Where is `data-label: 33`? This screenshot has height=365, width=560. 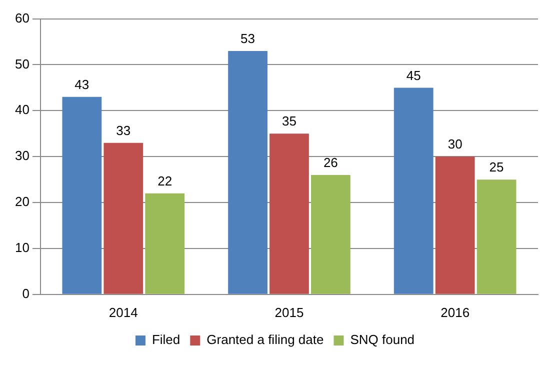
data-label: 33 is located at coordinates (123, 130).